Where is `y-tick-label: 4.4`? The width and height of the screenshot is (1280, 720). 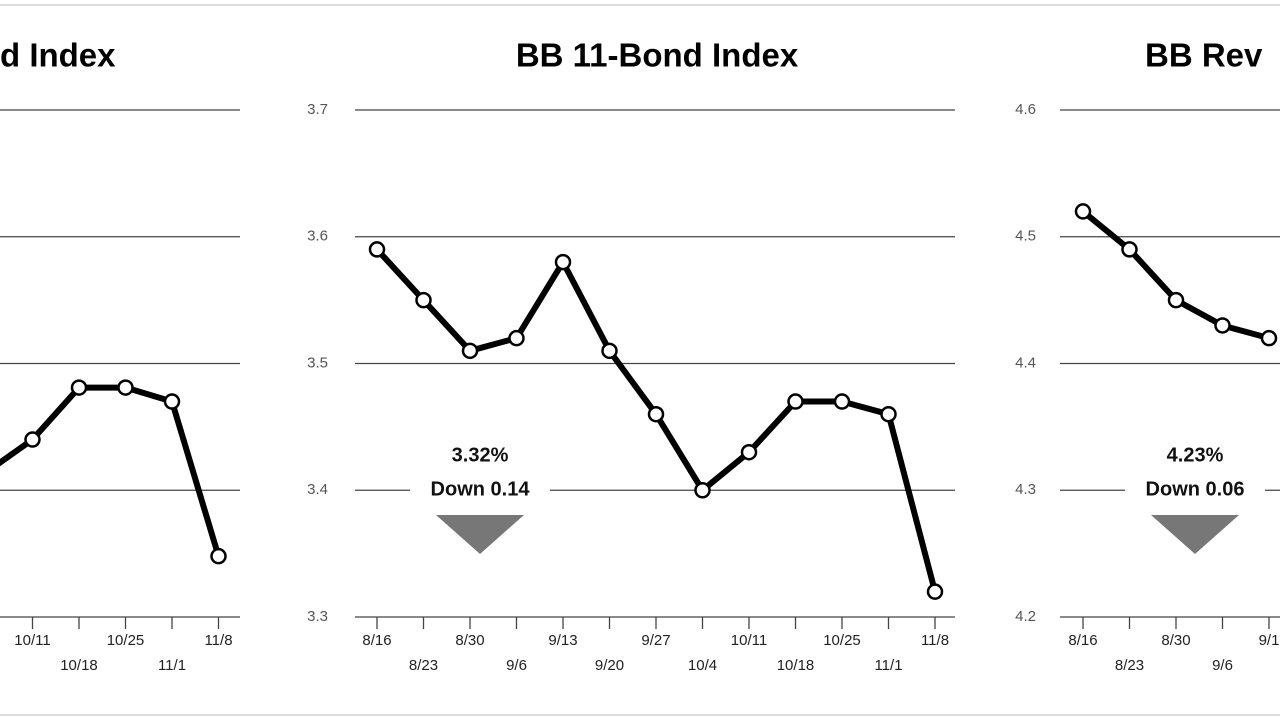
y-tick-label: 4.4 is located at coordinates (1025, 362).